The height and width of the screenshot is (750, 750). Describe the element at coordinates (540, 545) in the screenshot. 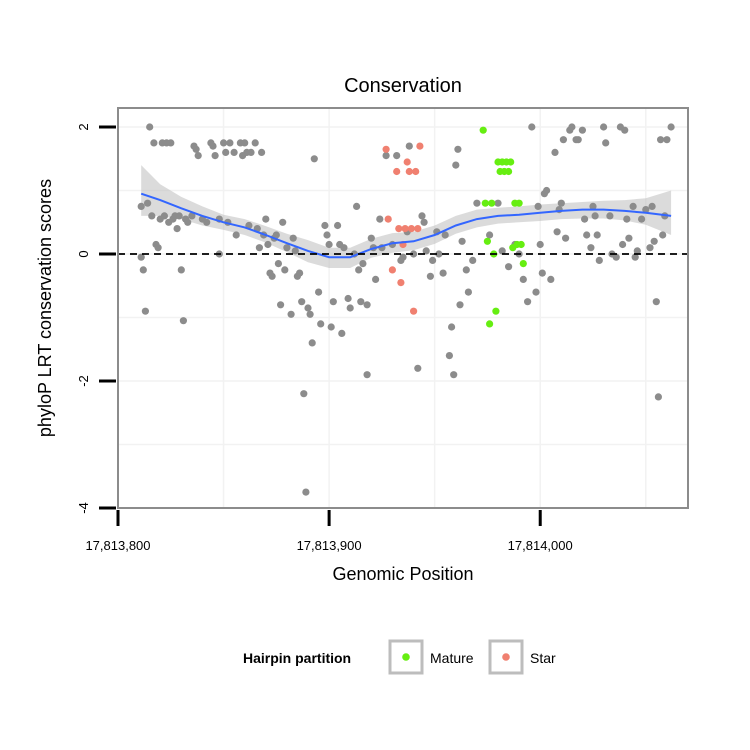

I see `x-tick-label: 17,814,000` at that location.